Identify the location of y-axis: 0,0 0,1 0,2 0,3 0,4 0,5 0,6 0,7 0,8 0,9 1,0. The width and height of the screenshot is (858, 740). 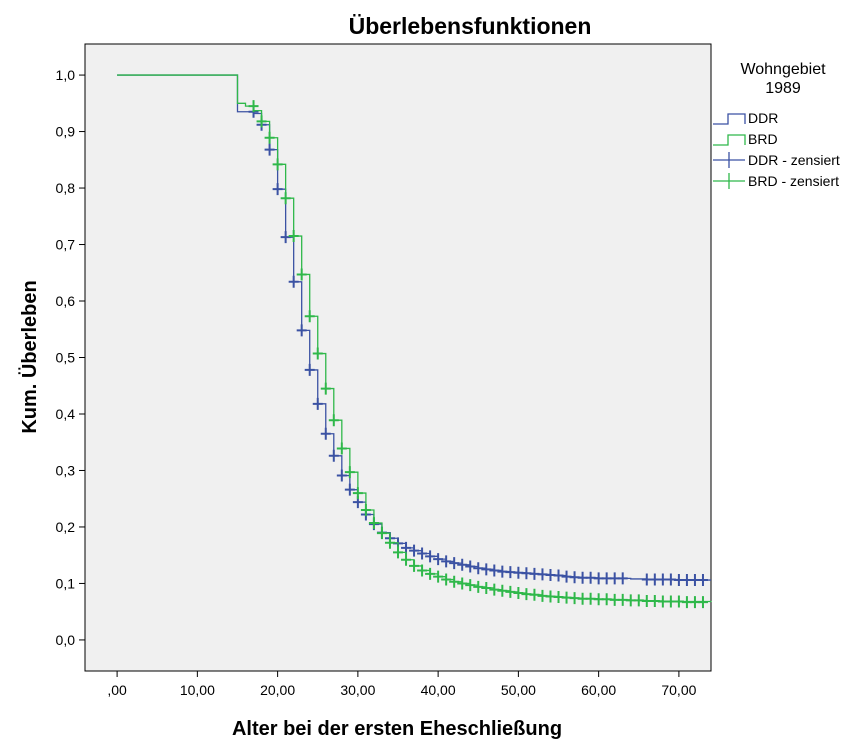
(70, 357).